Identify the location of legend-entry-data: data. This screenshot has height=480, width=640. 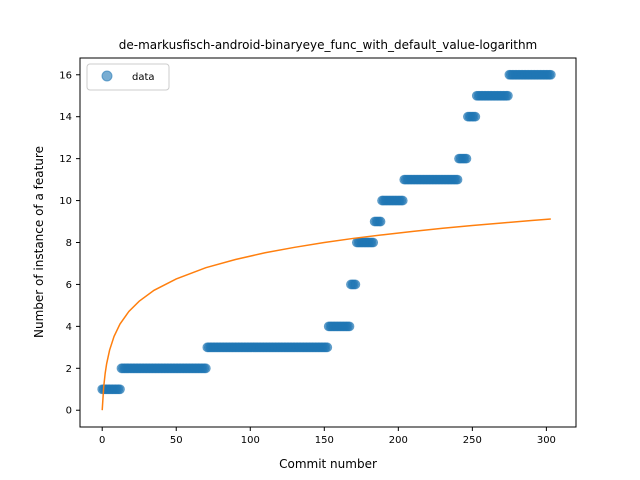
(143, 77).